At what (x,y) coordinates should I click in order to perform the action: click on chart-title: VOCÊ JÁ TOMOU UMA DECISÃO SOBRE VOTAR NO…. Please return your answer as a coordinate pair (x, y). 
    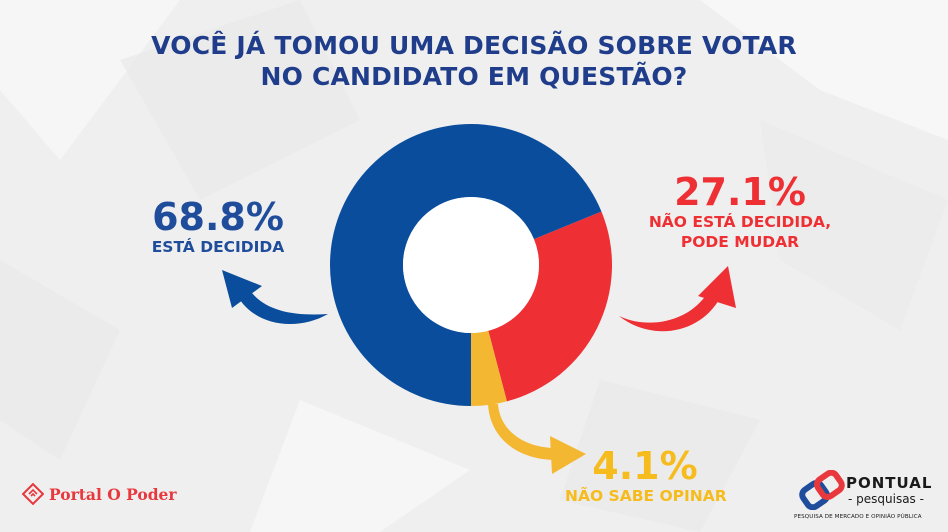
    Looking at the image, I should click on (474, 61).